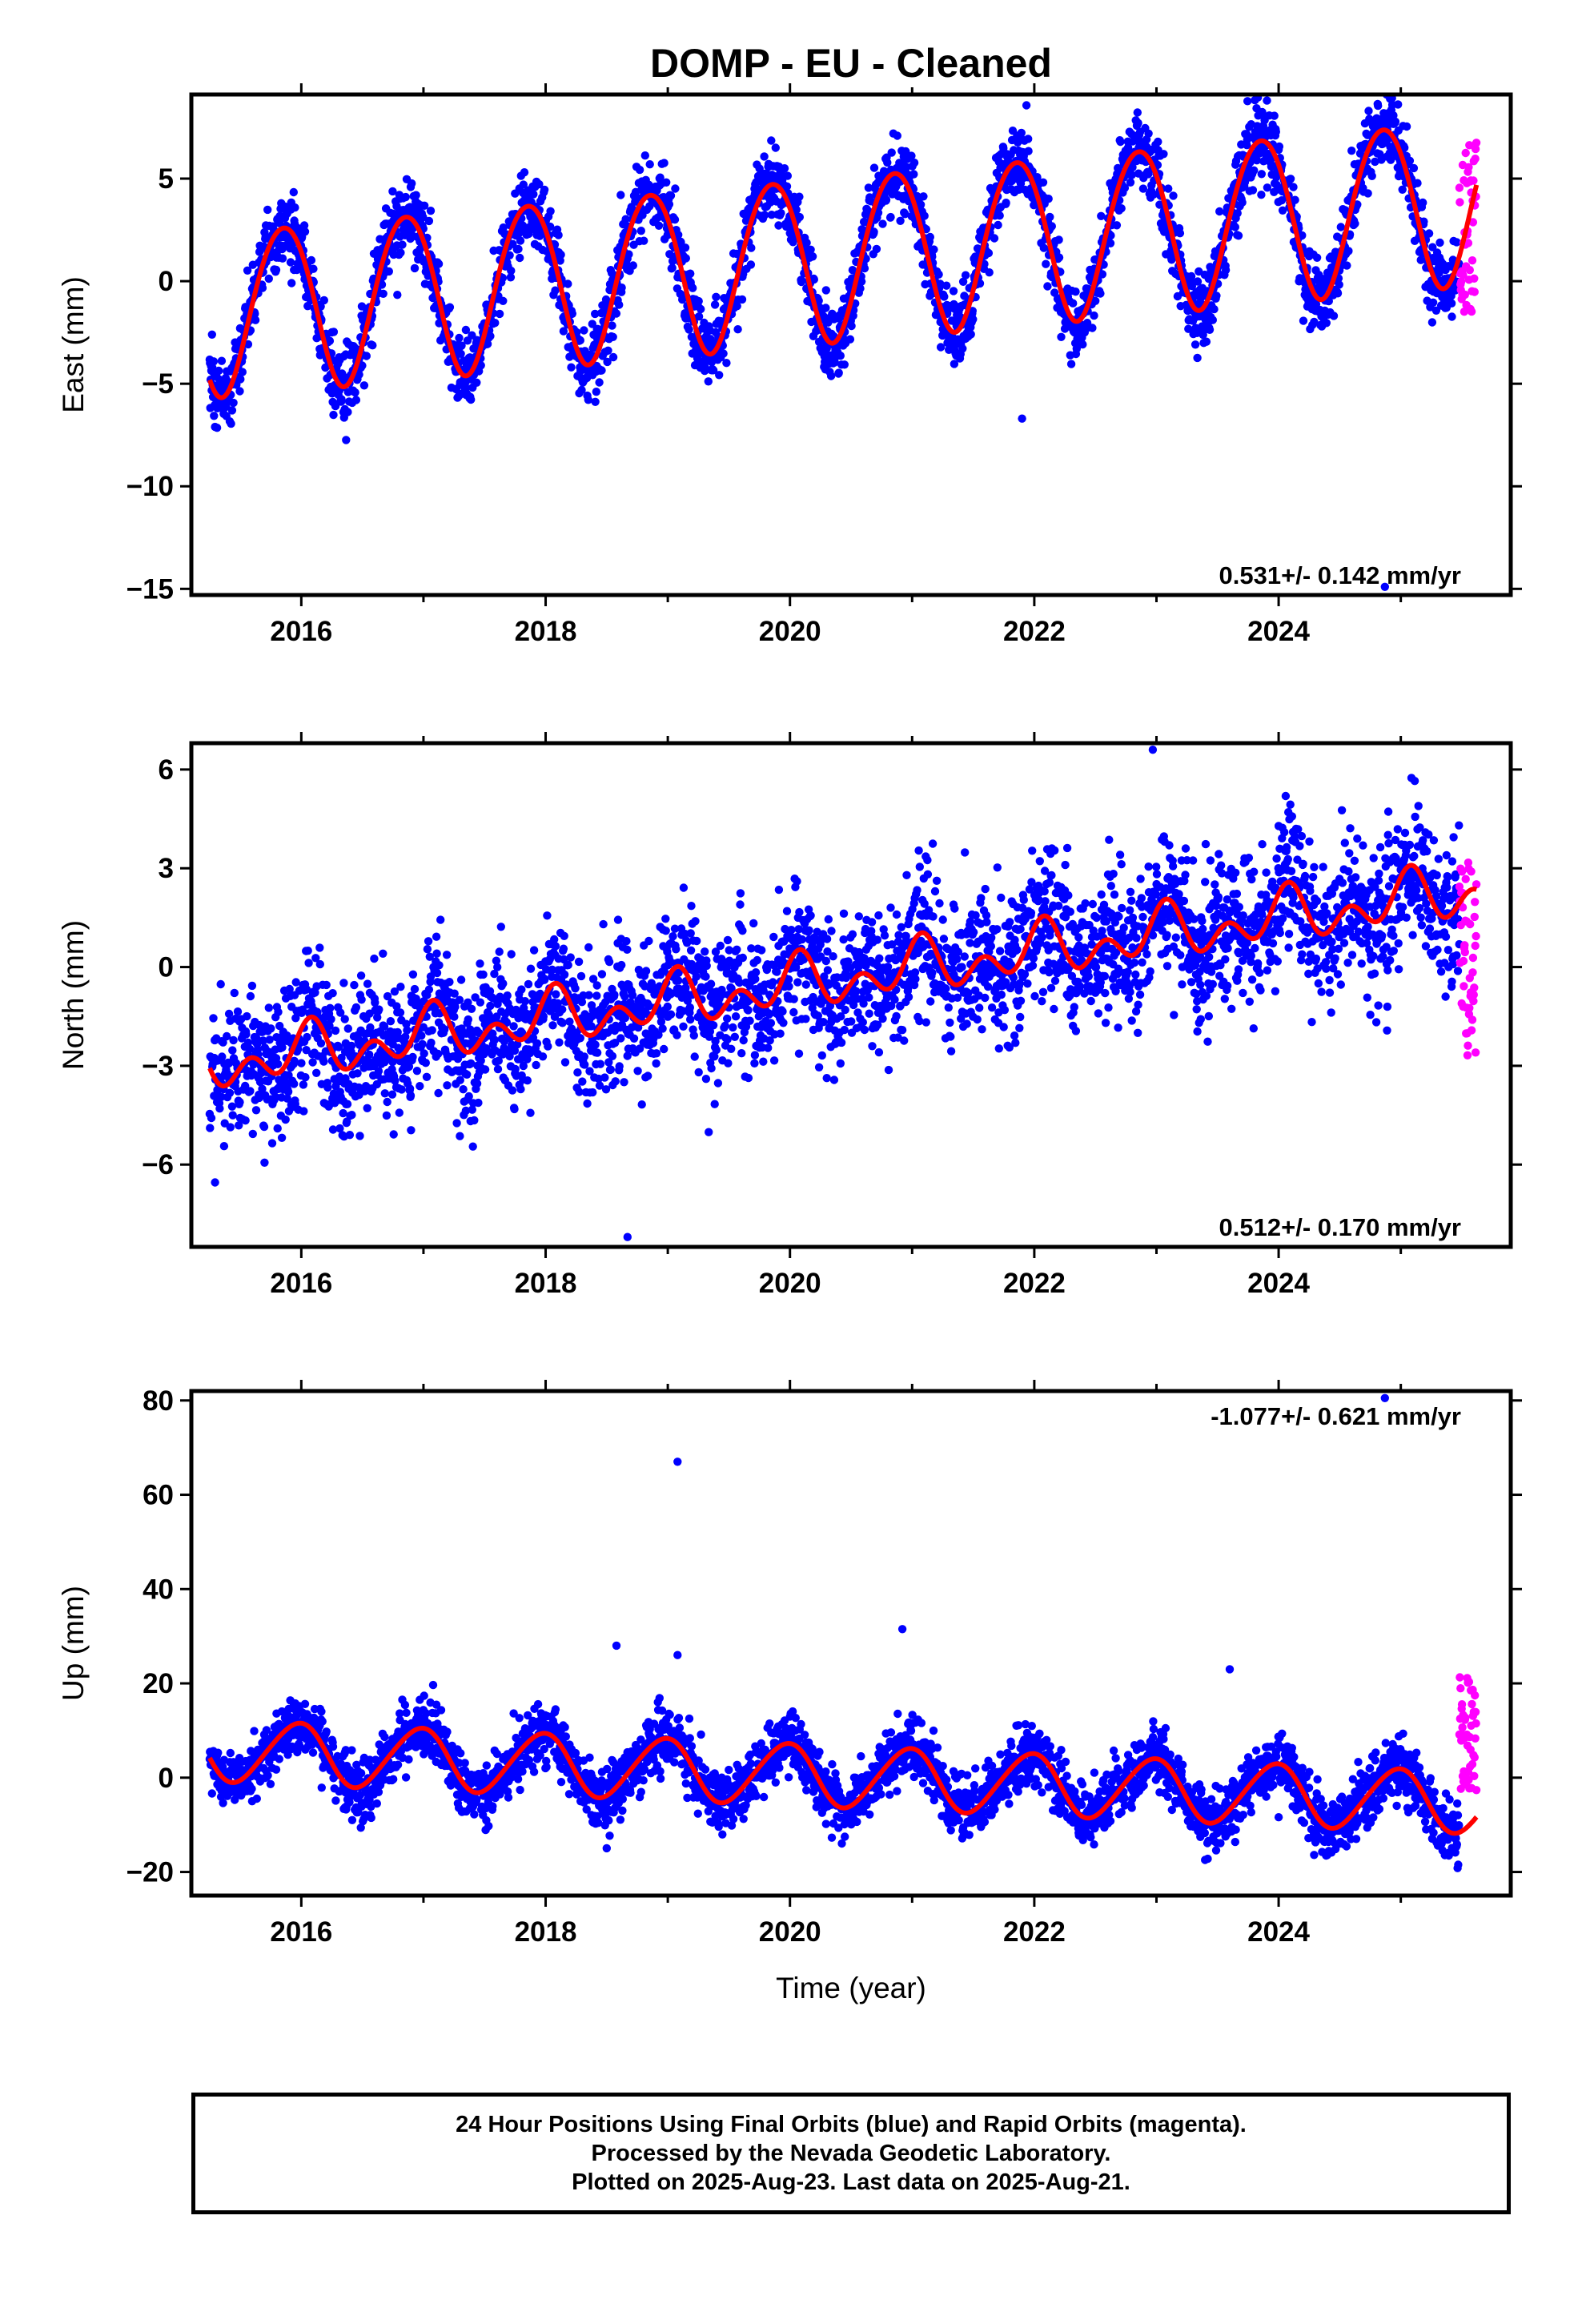  I want to click on east-rate-label: 0.531+/- 0.142 mm/yr, so click(1340, 575).